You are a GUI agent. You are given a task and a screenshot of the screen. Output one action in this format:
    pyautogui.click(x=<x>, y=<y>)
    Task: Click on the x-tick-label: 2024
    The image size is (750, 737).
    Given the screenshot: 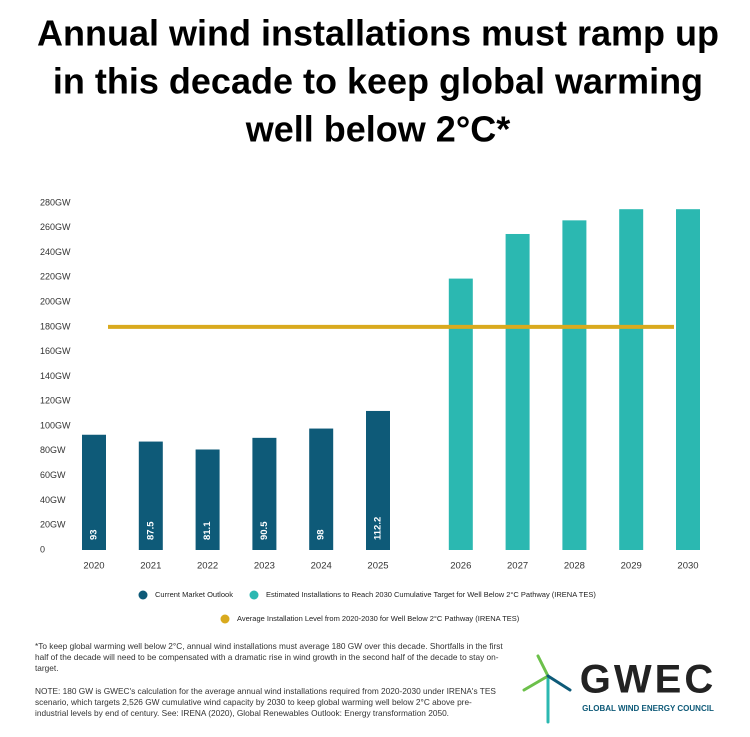 What is the action you would take?
    pyautogui.click(x=321, y=566)
    